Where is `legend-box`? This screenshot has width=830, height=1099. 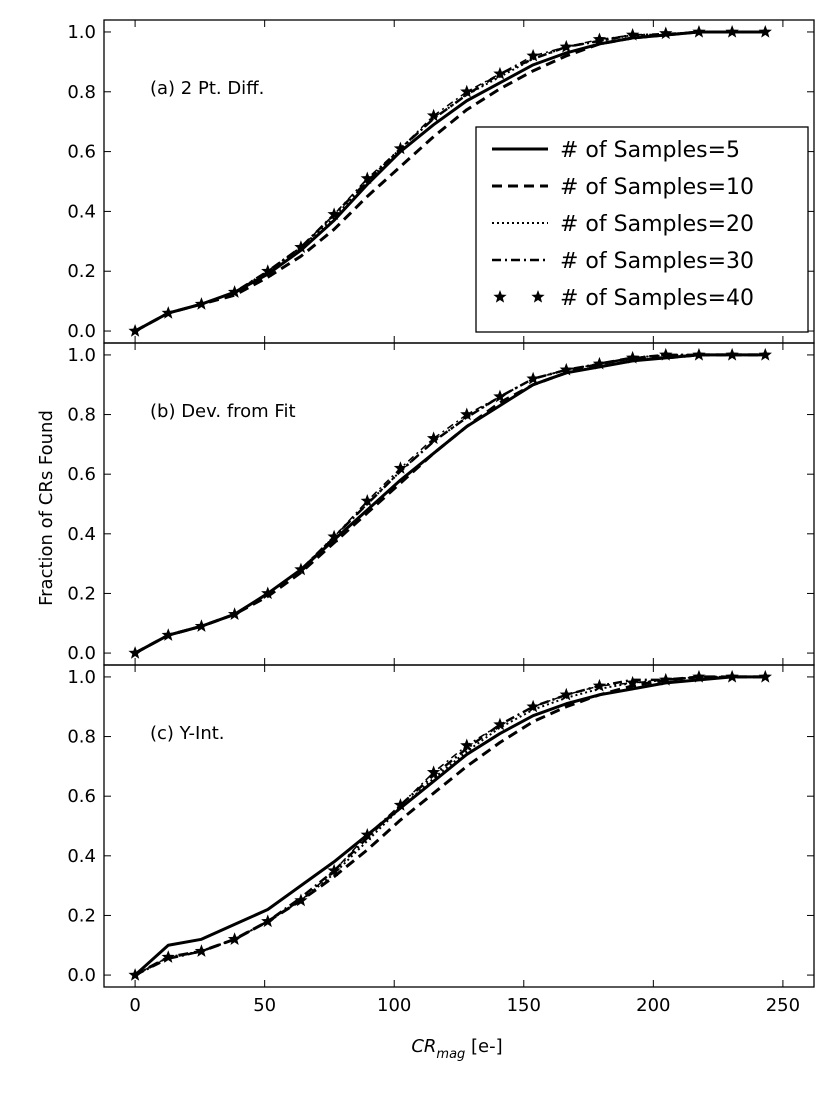 legend-box is located at coordinates (642, 229).